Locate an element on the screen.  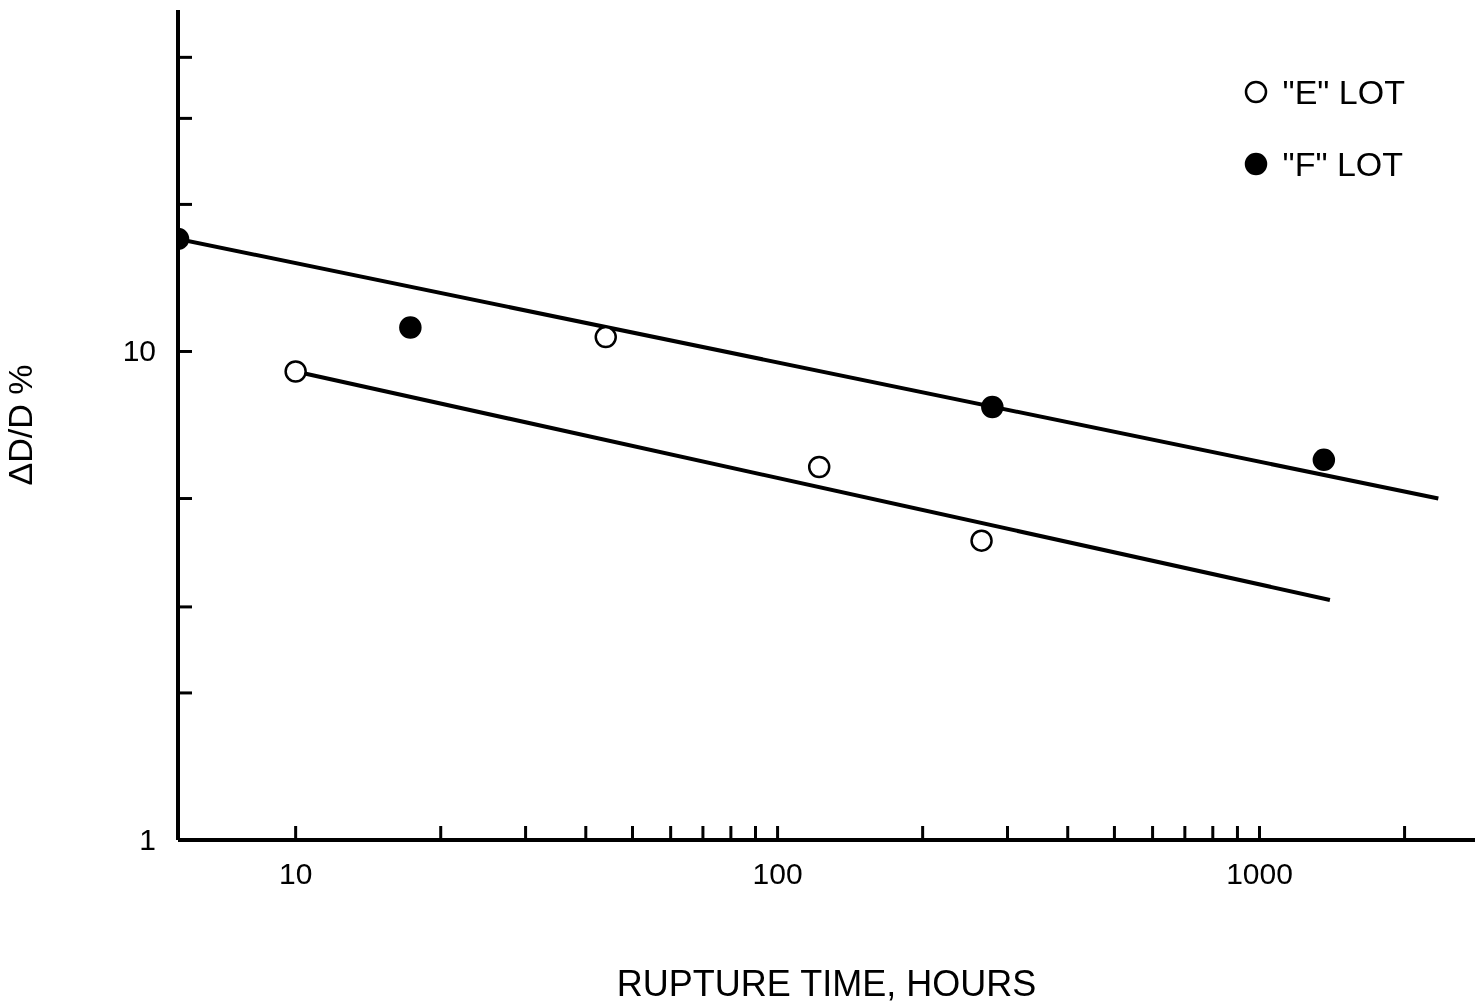
legend-label: "F" LOT is located at coordinates (1343, 164).